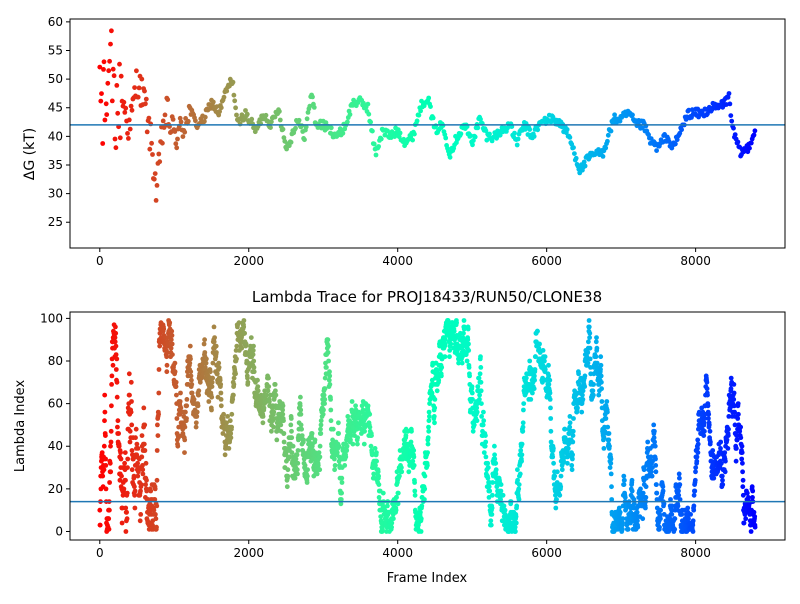  Describe the element at coordinates (55, 22) in the screenshot. I see `delta-g-y-tick-label: 60` at that location.